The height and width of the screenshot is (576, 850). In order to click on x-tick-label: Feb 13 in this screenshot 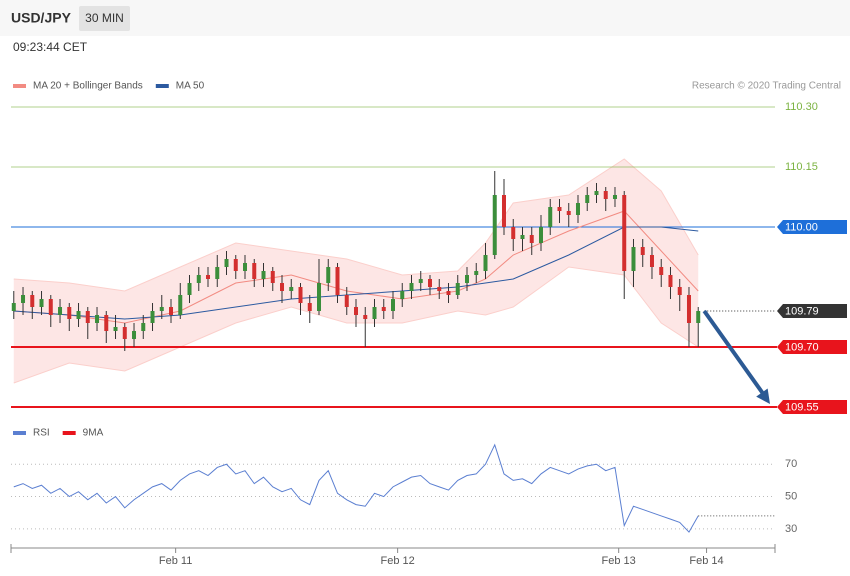, I will do `click(619, 561)`.